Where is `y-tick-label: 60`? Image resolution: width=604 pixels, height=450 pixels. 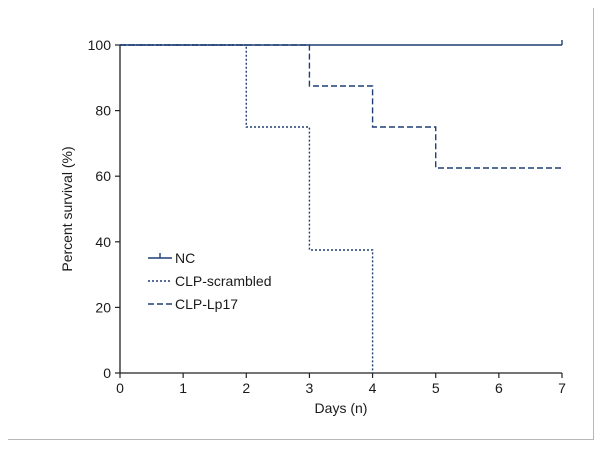
y-tick-label: 60 is located at coordinates (103, 176).